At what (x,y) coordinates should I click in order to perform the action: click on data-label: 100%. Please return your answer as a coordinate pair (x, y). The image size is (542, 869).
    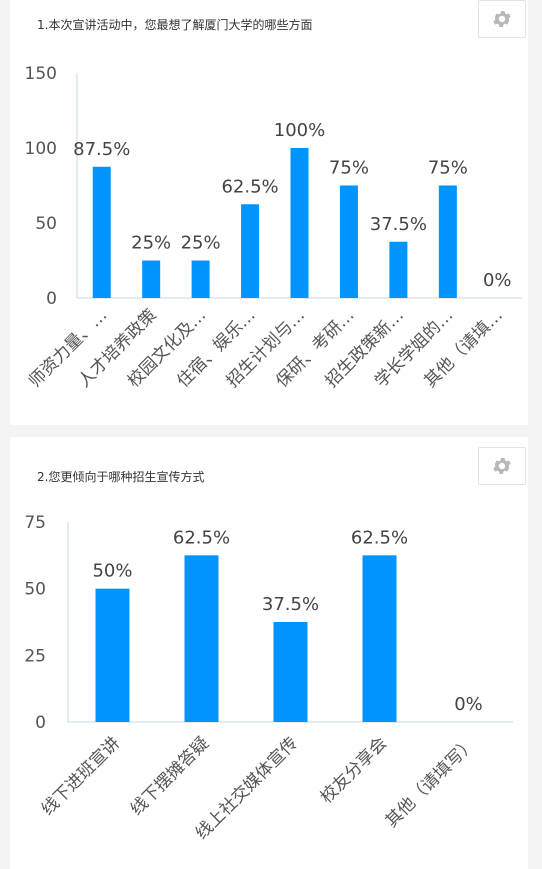
    Looking at the image, I should click on (299, 130).